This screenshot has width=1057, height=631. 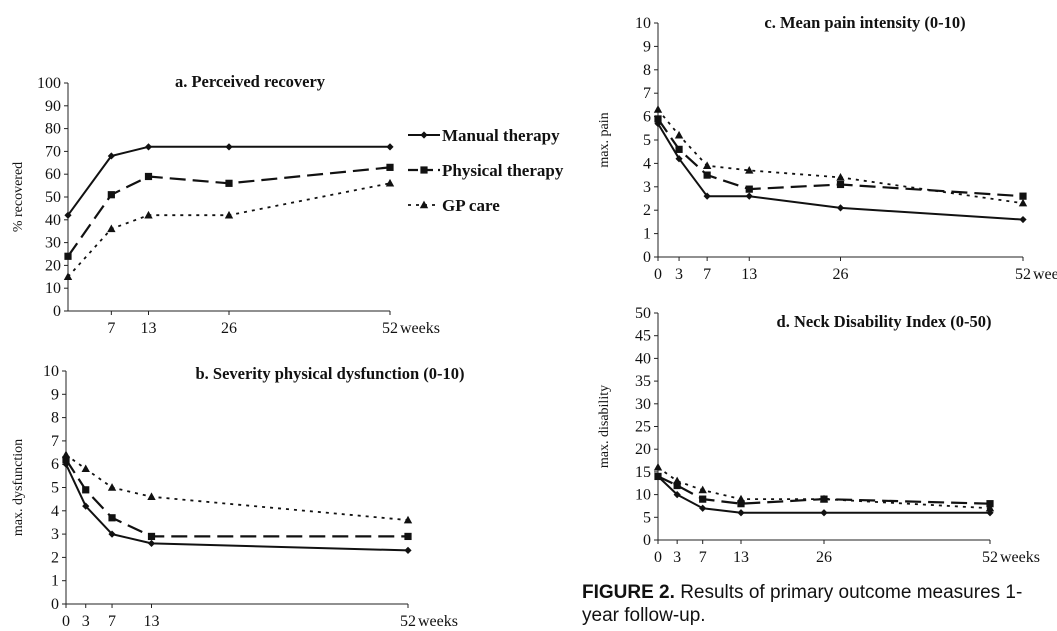 What do you see at coordinates (647, 210) in the screenshot?
I see `y-tick-label: 2` at bounding box center [647, 210].